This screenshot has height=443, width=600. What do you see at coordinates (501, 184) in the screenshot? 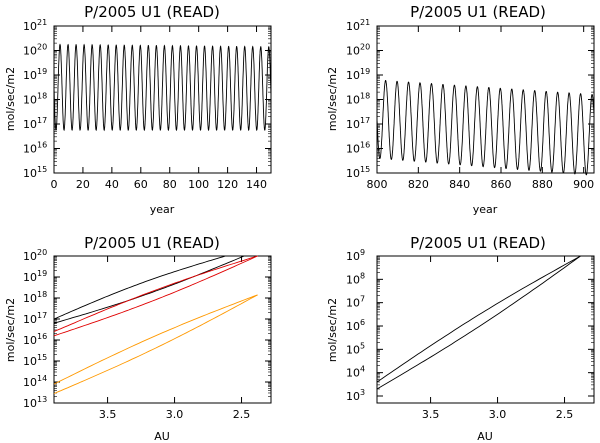
I see `x-tick-label: 860` at bounding box center [501, 184].